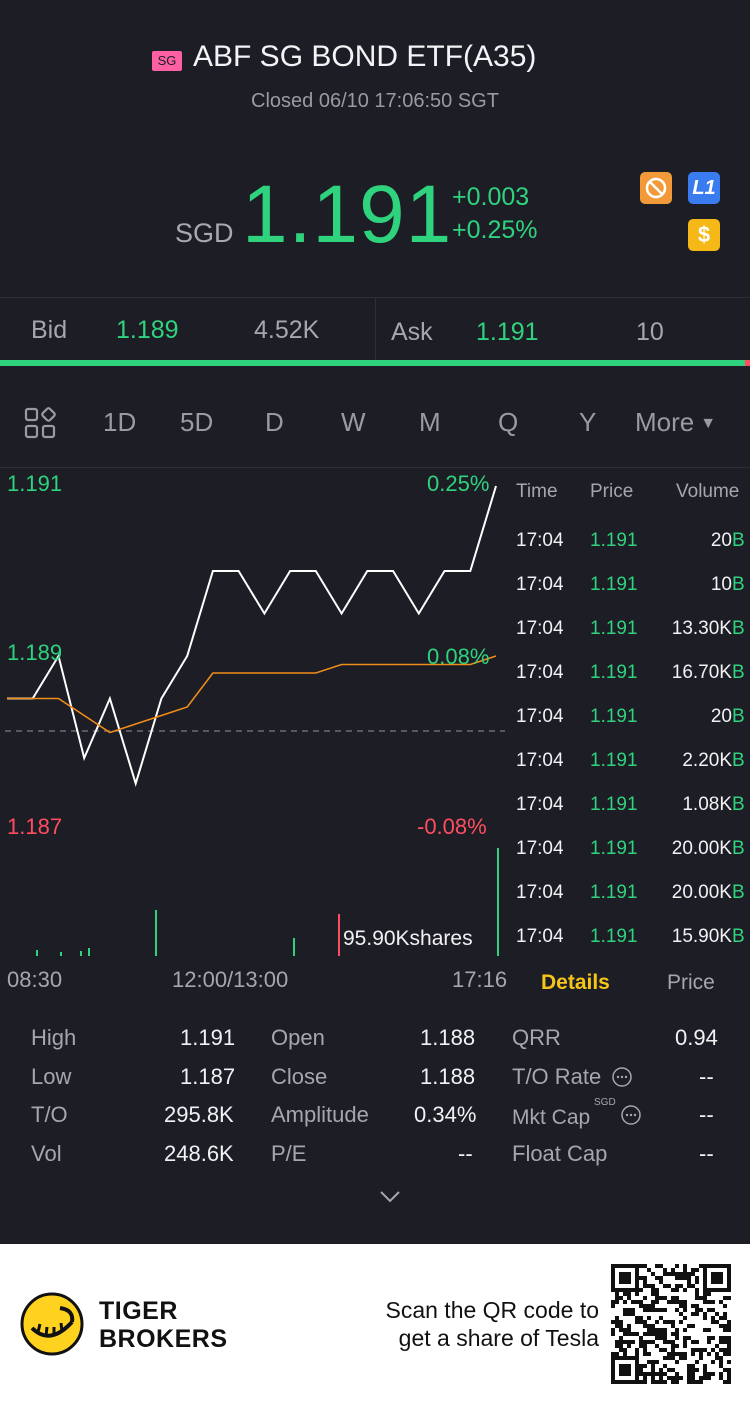  What do you see at coordinates (696, 1037) in the screenshot?
I see `stat-qrr-value: 0.94` at bounding box center [696, 1037].